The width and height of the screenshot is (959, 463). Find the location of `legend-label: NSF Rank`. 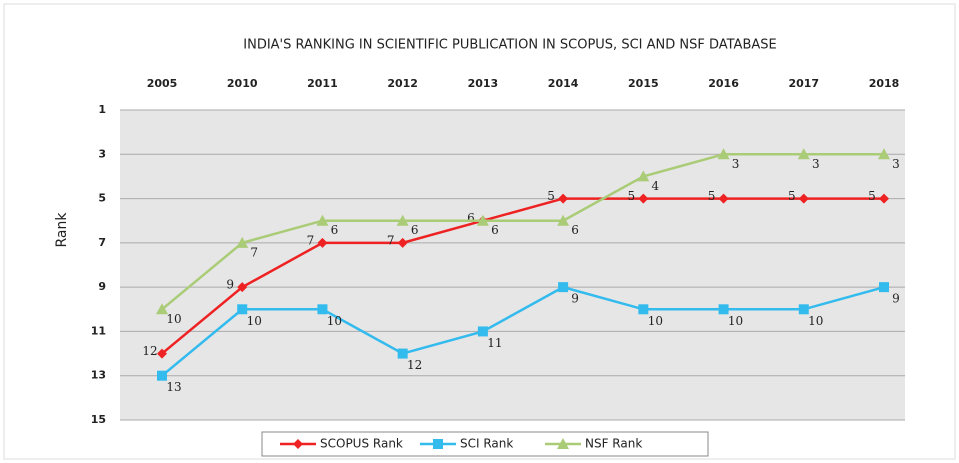

legend-label: NSF Rank is located at coordinates (613, 444).